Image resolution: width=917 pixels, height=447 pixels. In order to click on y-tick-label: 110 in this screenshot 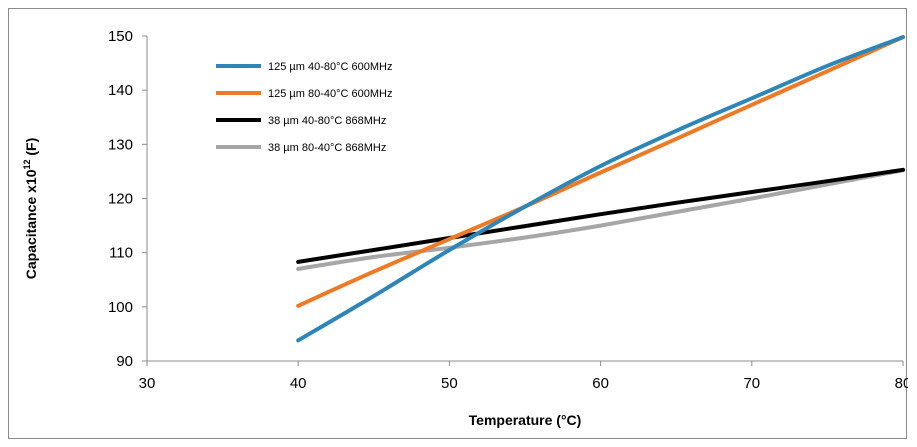, I will do `click(121, 253)`.